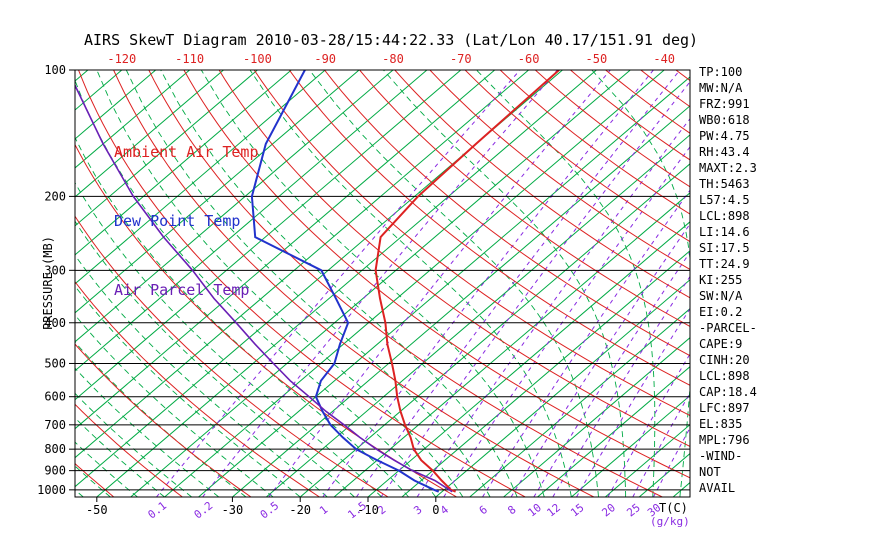 The width and height of the screenshot is (870, 560). Describe the element at coordinates (55, 471) in the screenshot. I see `svg-text: 900` at that location.